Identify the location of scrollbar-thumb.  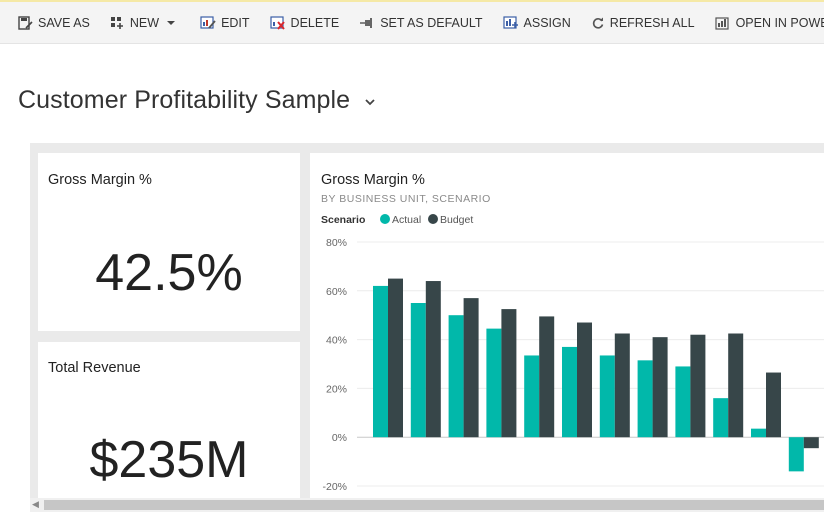
(434, 505).